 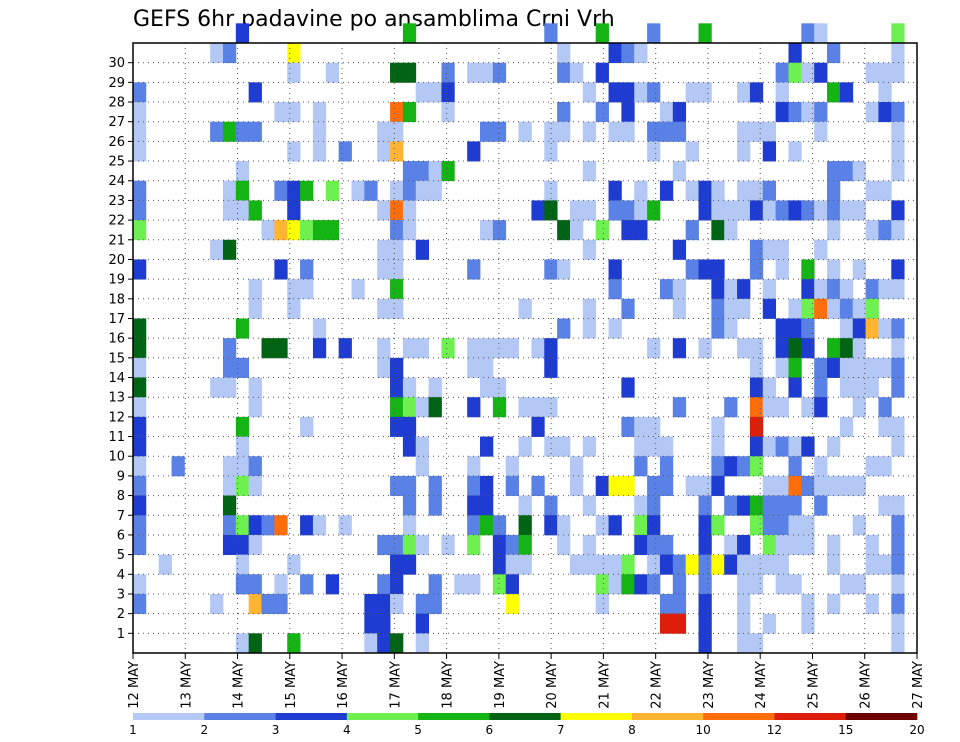 I want to click on y-tick-label: 30, so click(x=116, y=63).